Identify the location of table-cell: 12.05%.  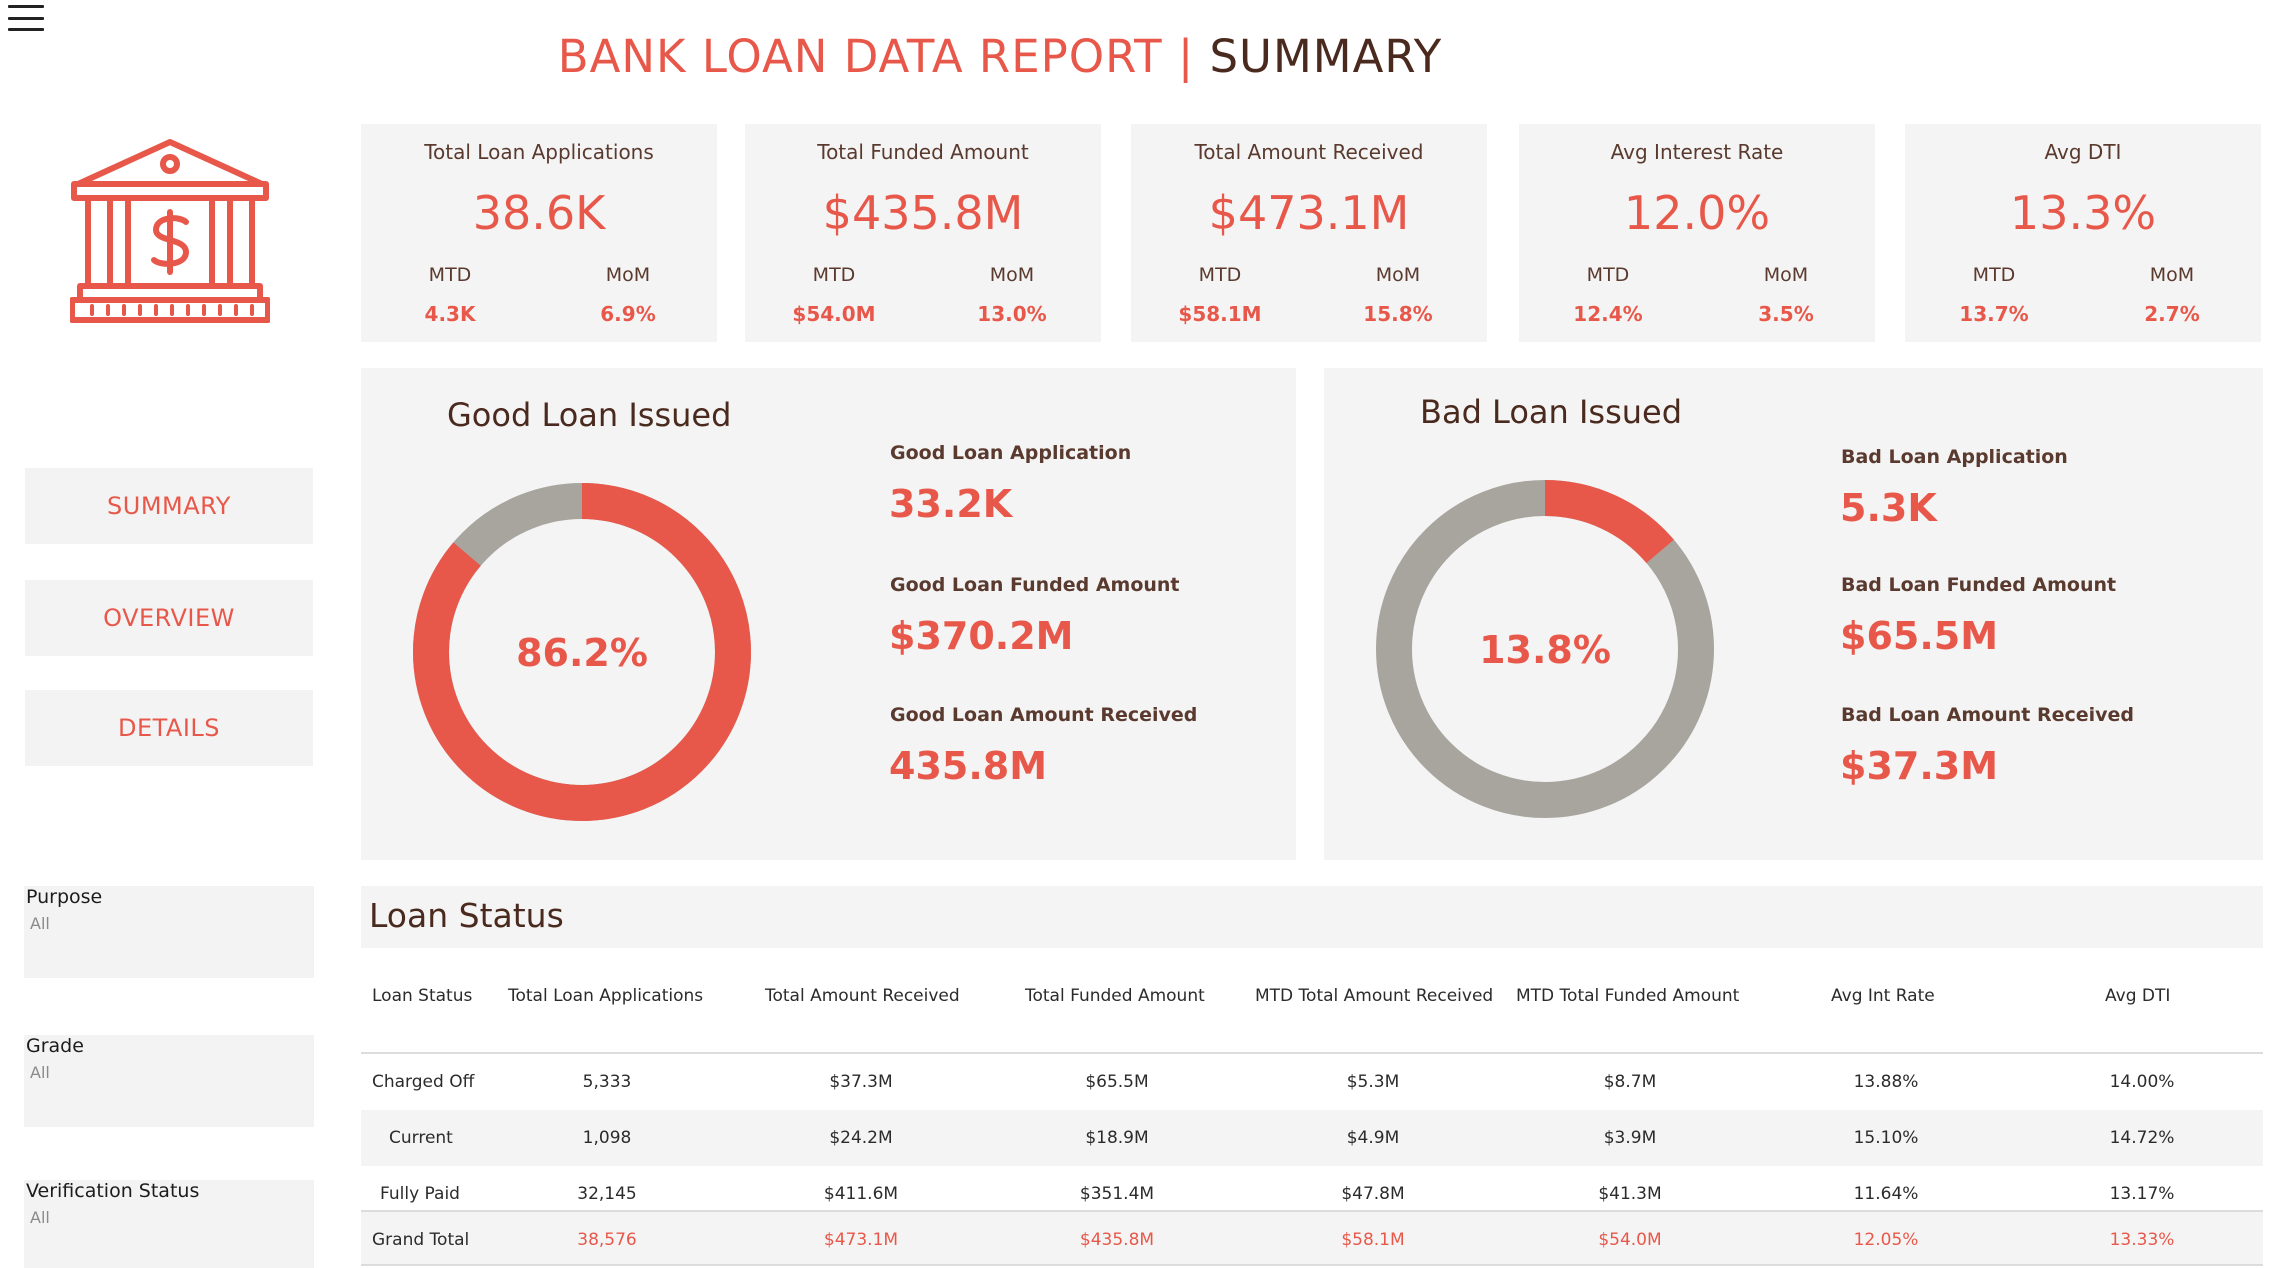
(1886, 1240).